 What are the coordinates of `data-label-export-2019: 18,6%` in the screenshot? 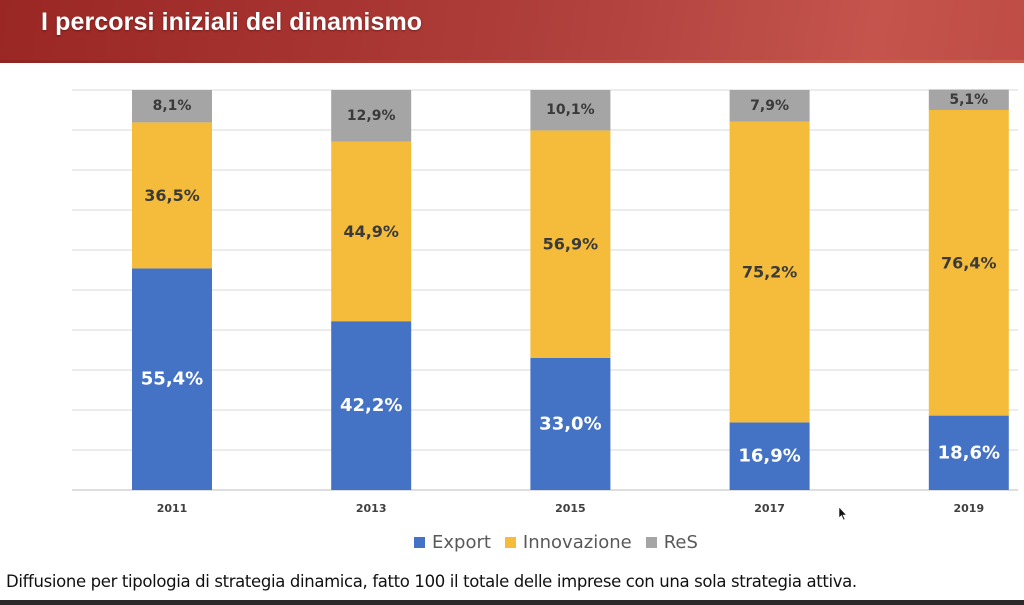 It's located at (969, 452).